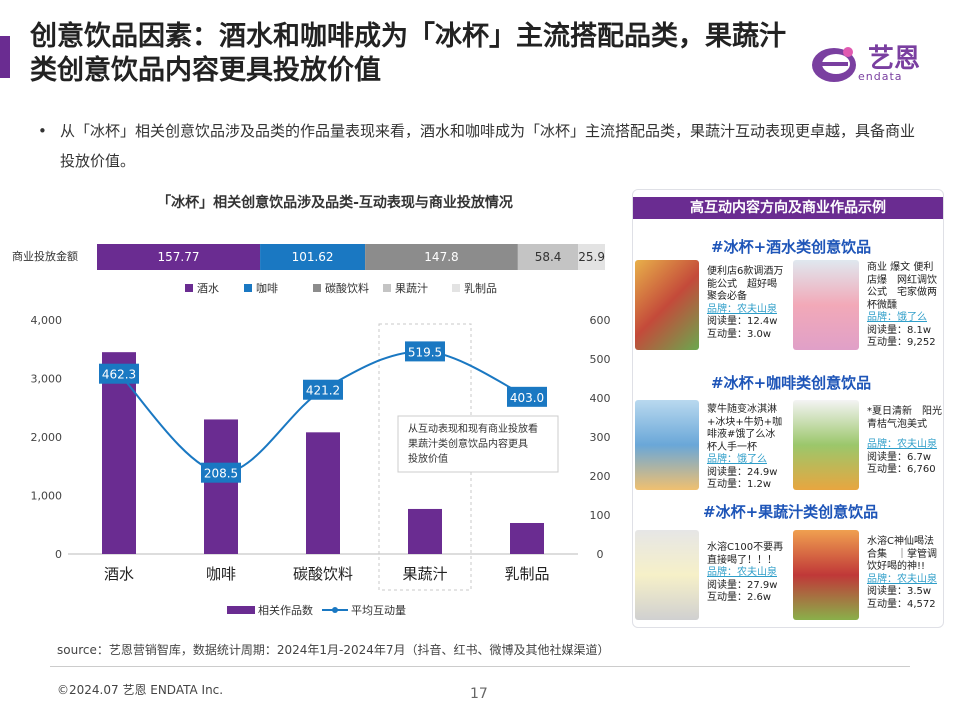 The width and height of the screenshot is (960, 720). I want to click on interaction-count: 互动量：3.0w, so click(739, 334).